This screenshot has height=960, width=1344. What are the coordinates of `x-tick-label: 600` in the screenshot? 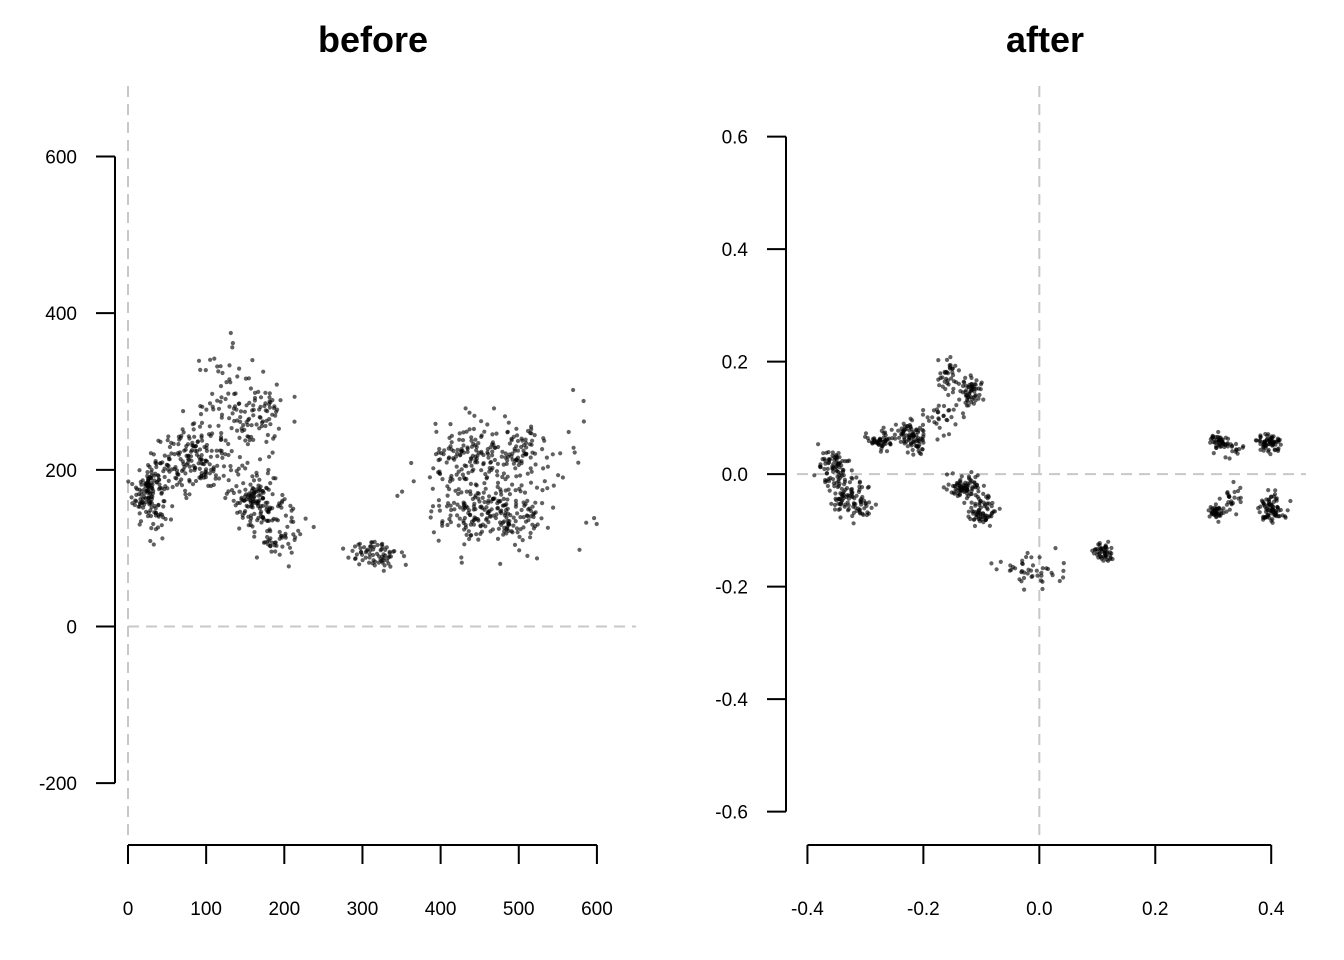 It's located at (597, 909).